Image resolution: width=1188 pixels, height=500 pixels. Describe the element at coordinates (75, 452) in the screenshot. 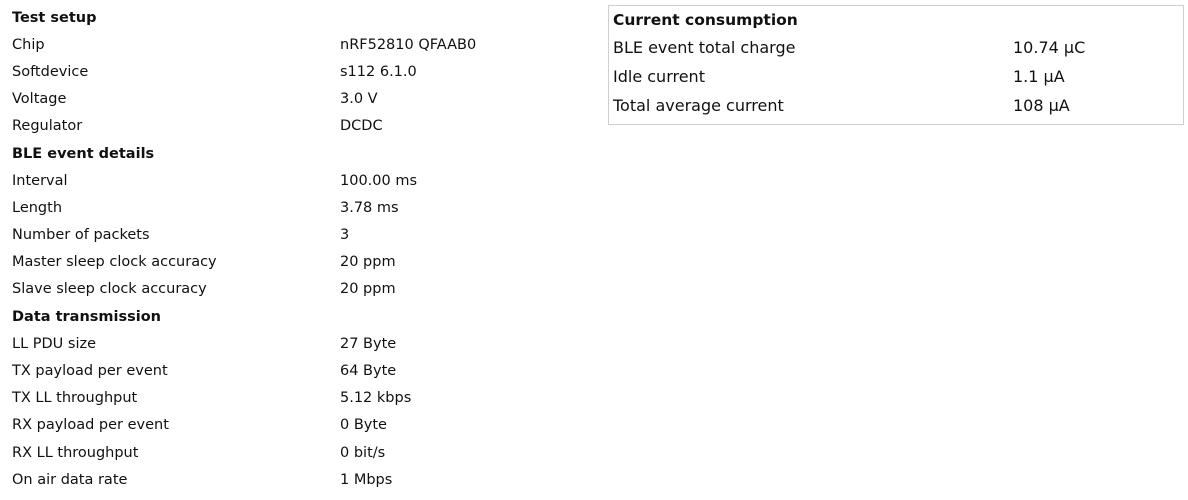

I see `row-label: RX LL throughput` at that location.